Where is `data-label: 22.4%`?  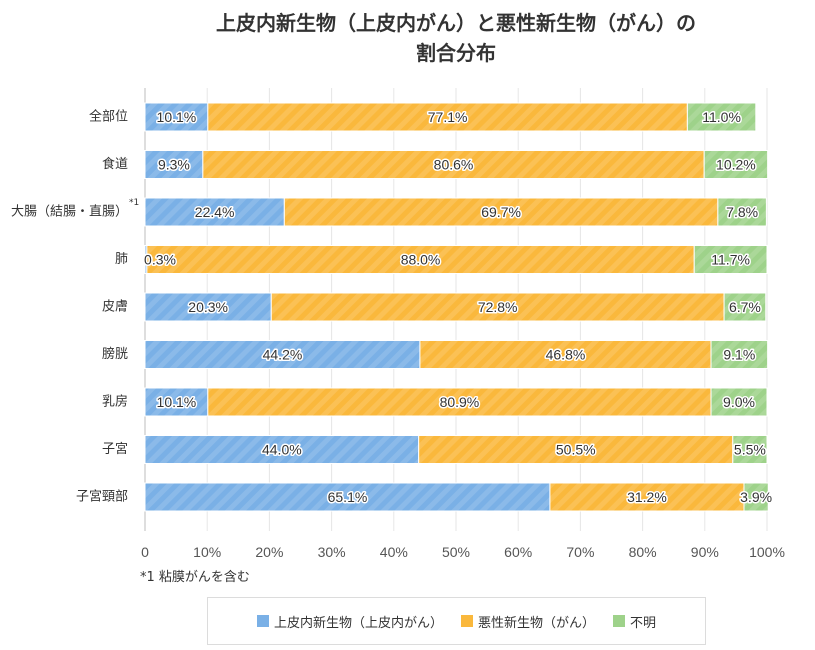 data-label: 22.4% is located at coordinates (215, 212).